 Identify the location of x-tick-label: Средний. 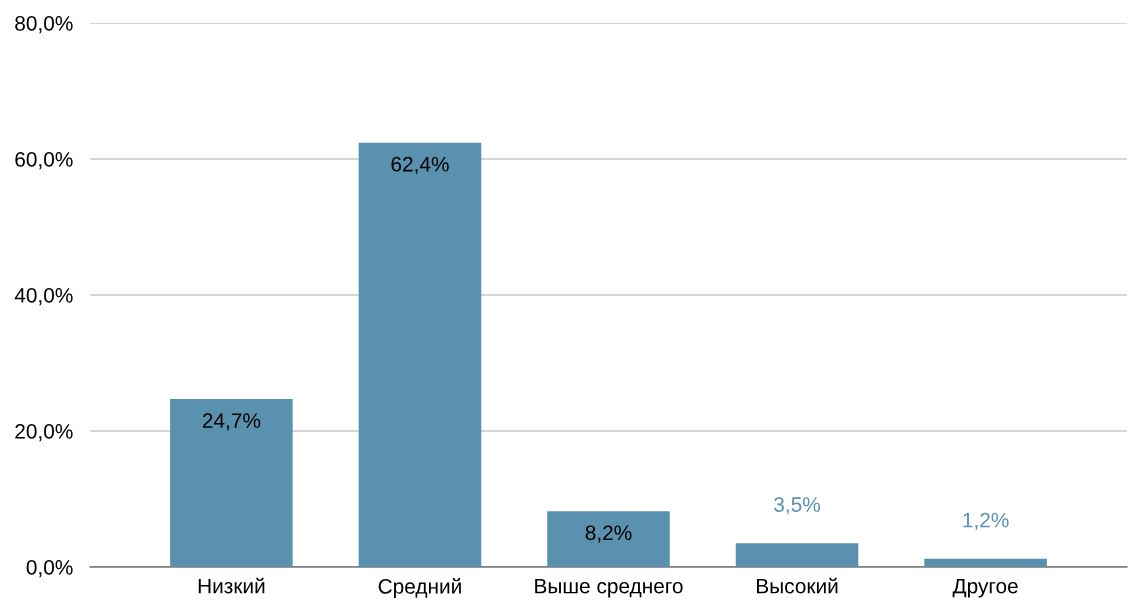
(419, 588).